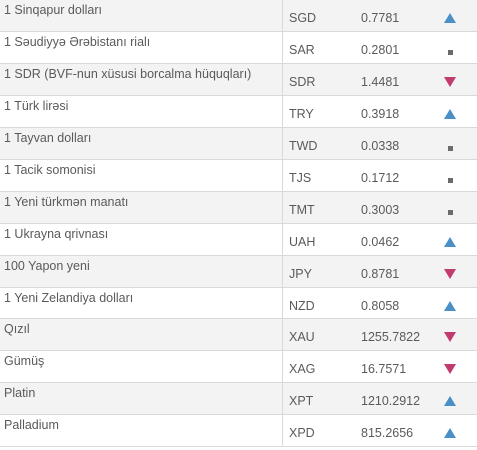 This screenshot has height=450, width=477. I want to click on table-row: 1 Tayvan dolları TWD 0.0338, so click(238, 143).